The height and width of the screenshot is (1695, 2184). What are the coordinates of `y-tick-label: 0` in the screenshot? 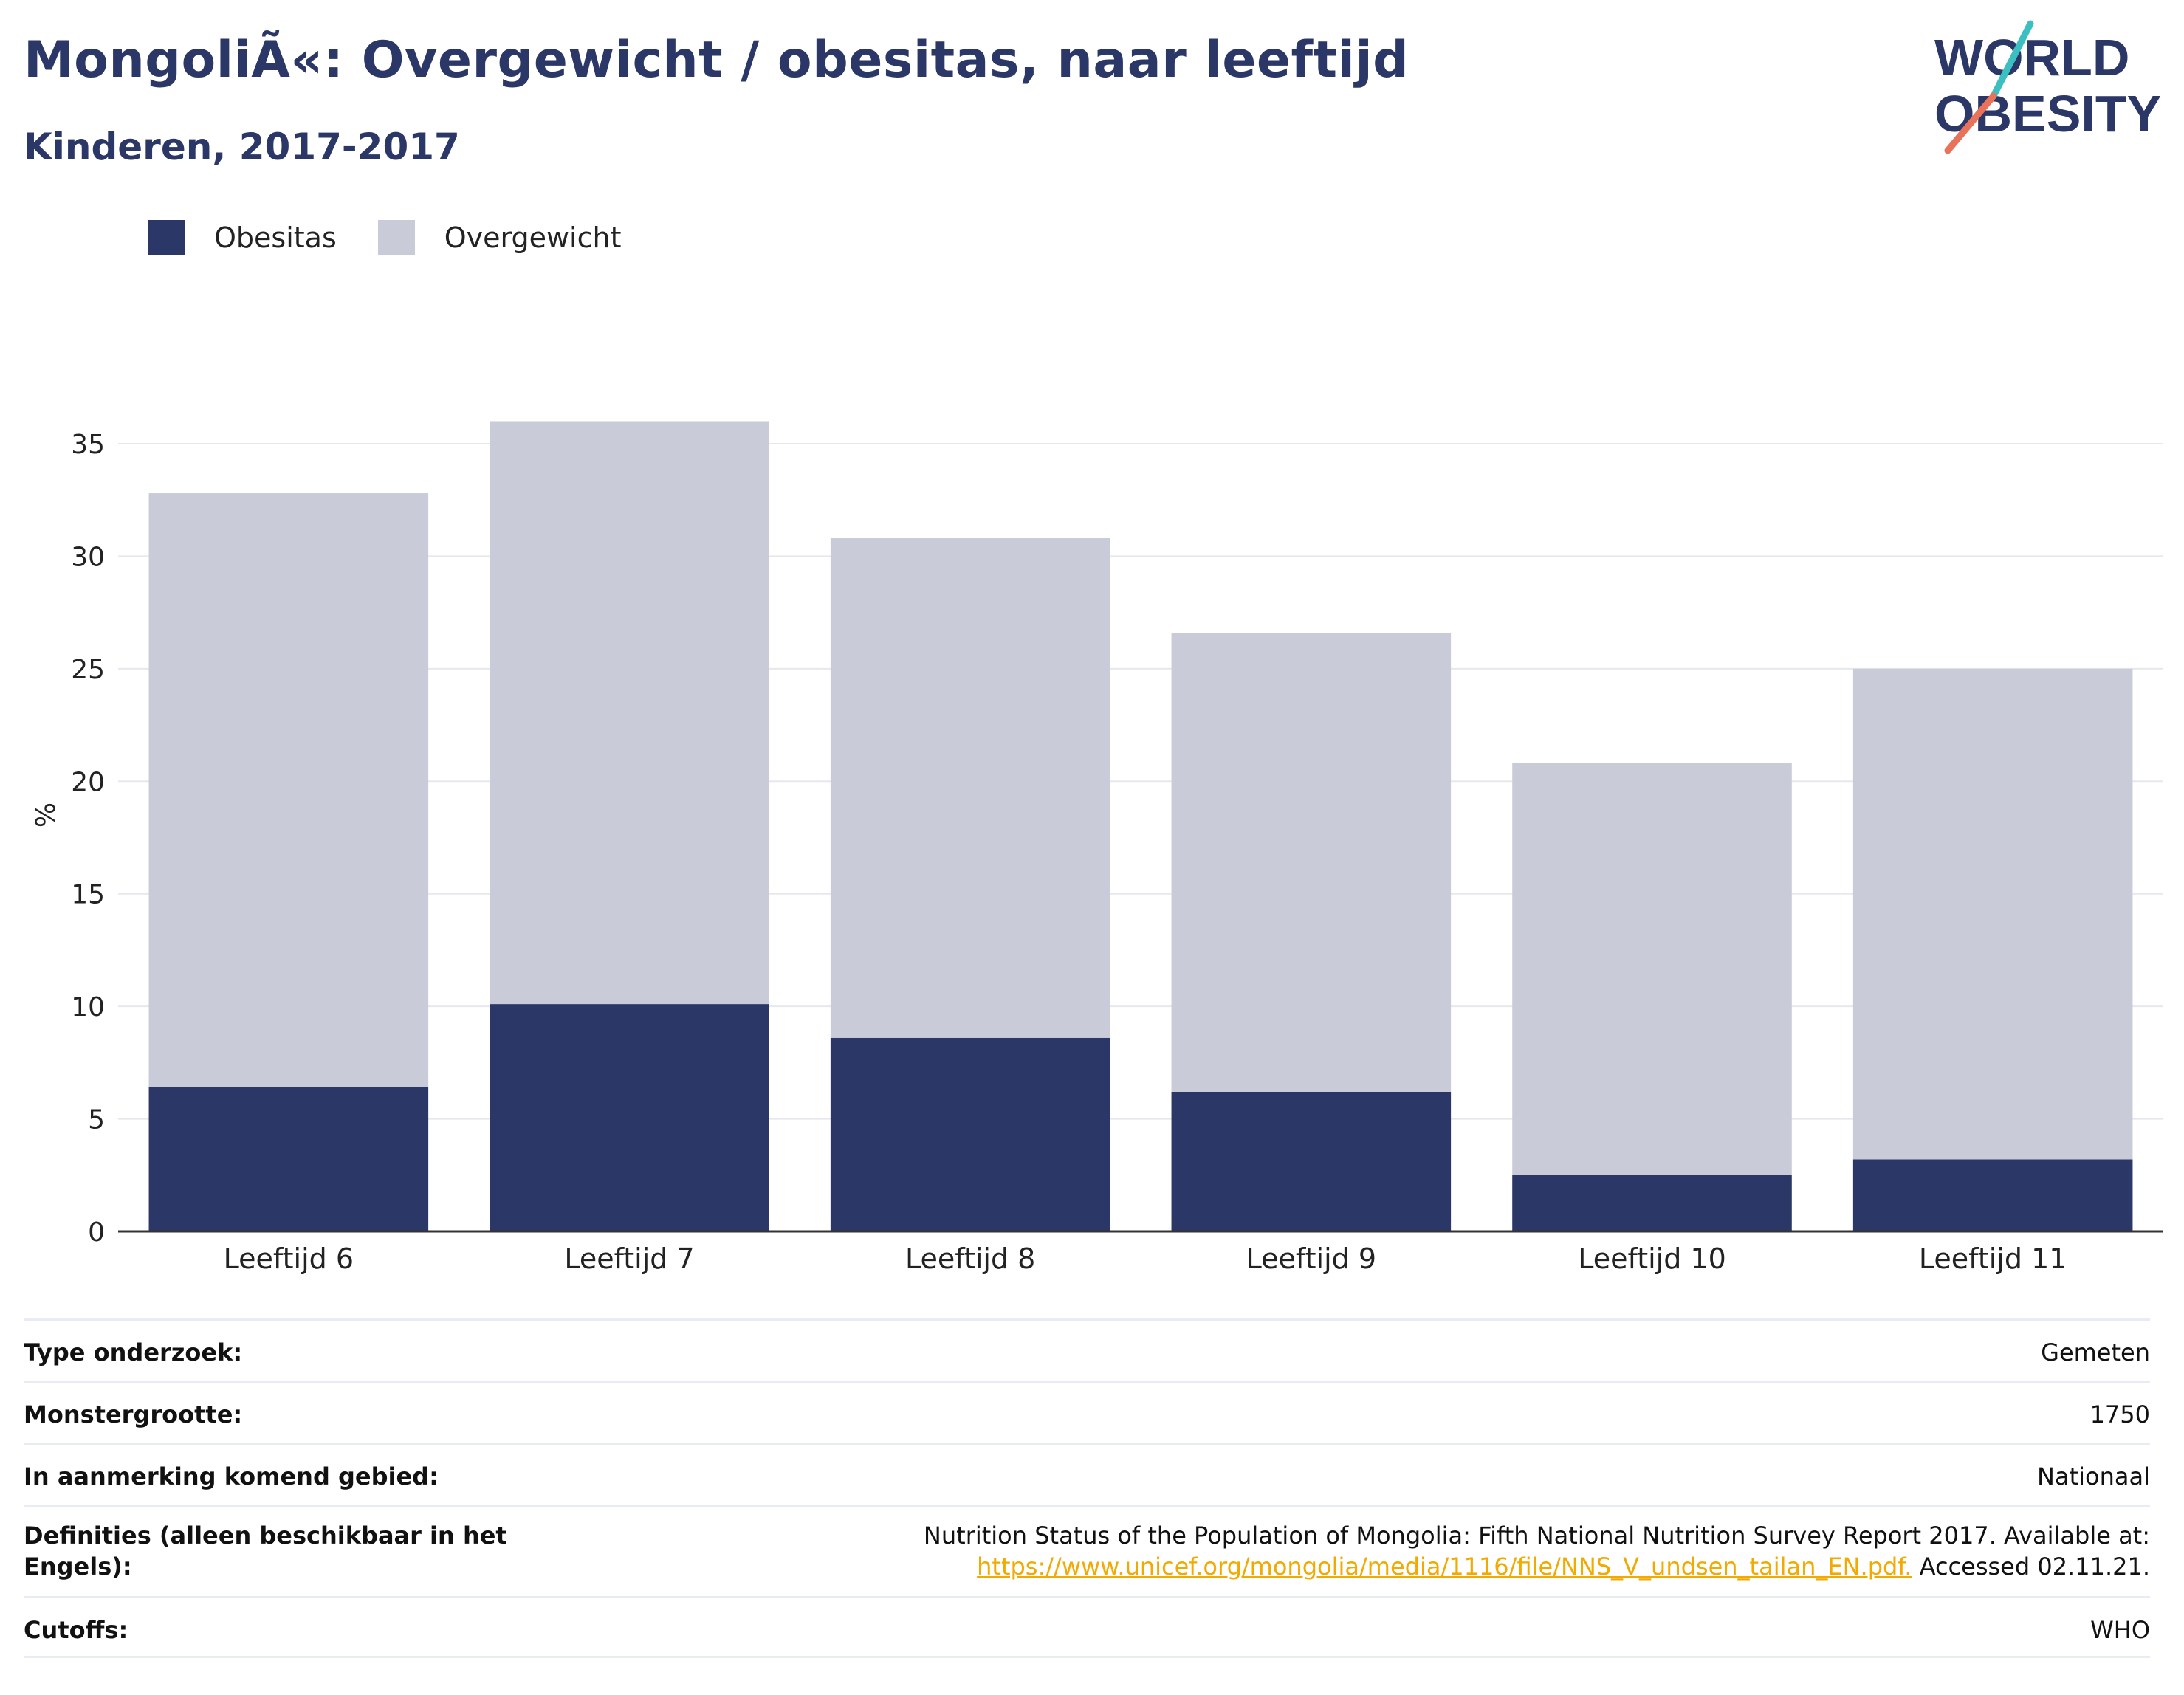 It's located at (96, 1232).